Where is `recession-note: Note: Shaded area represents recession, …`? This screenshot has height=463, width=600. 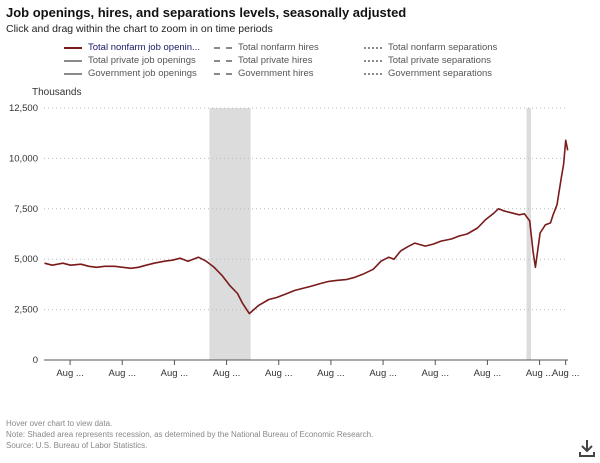 recession-note: Note: Shaded area represents recession, … is located at coordinates (190, 434).